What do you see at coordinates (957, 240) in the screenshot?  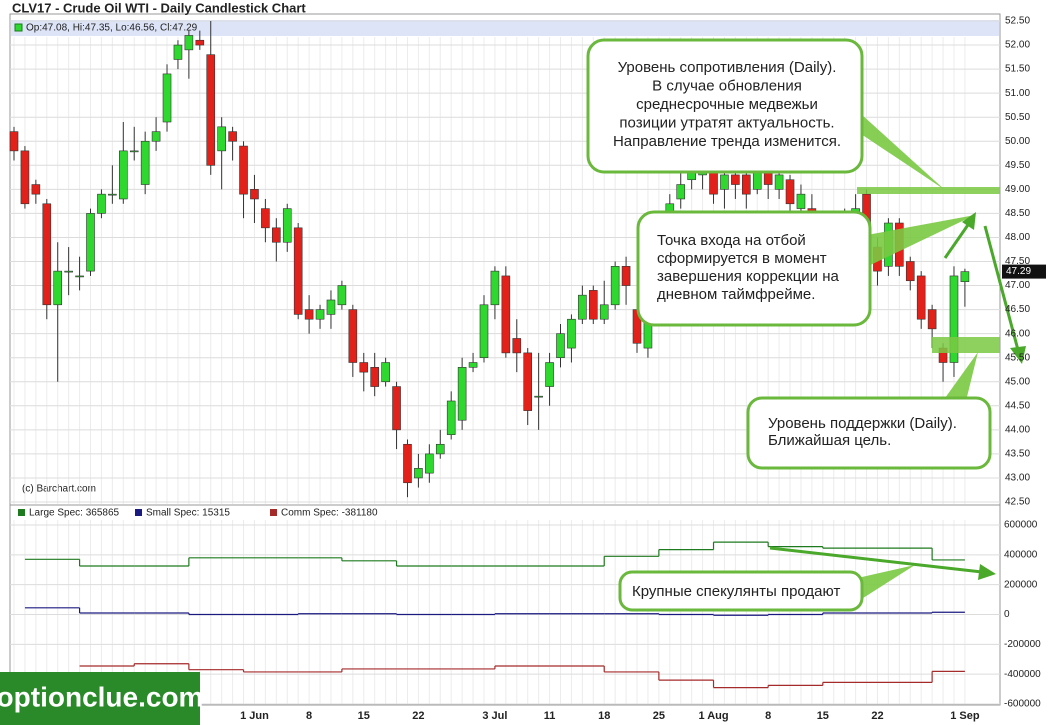 I see `arrow` at bounding box center [957, 240].